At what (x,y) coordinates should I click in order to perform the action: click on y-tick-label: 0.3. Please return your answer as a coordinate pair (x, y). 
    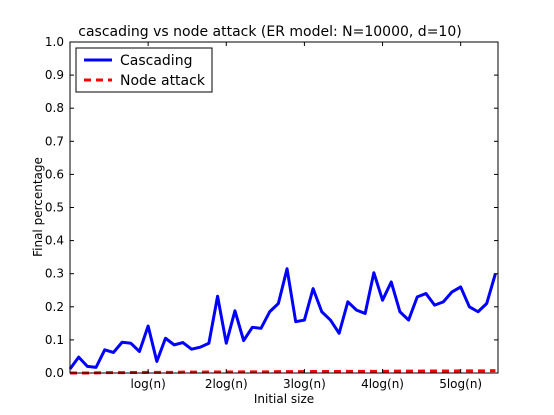
    Looking at the image, I should click on (54, 274).